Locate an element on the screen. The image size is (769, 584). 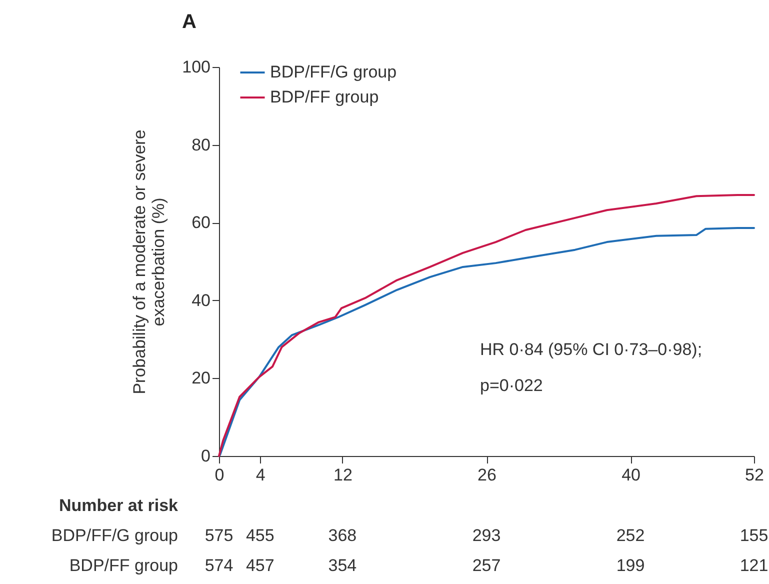
text: BDP/FF group is located at coordinates (123, 565).